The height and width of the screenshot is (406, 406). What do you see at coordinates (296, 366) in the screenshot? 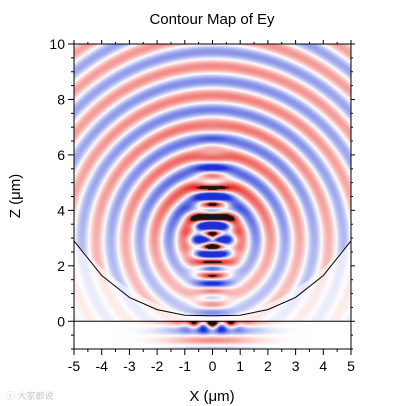
I see `x-tick-label: 3` at bounding box center [296, 366].